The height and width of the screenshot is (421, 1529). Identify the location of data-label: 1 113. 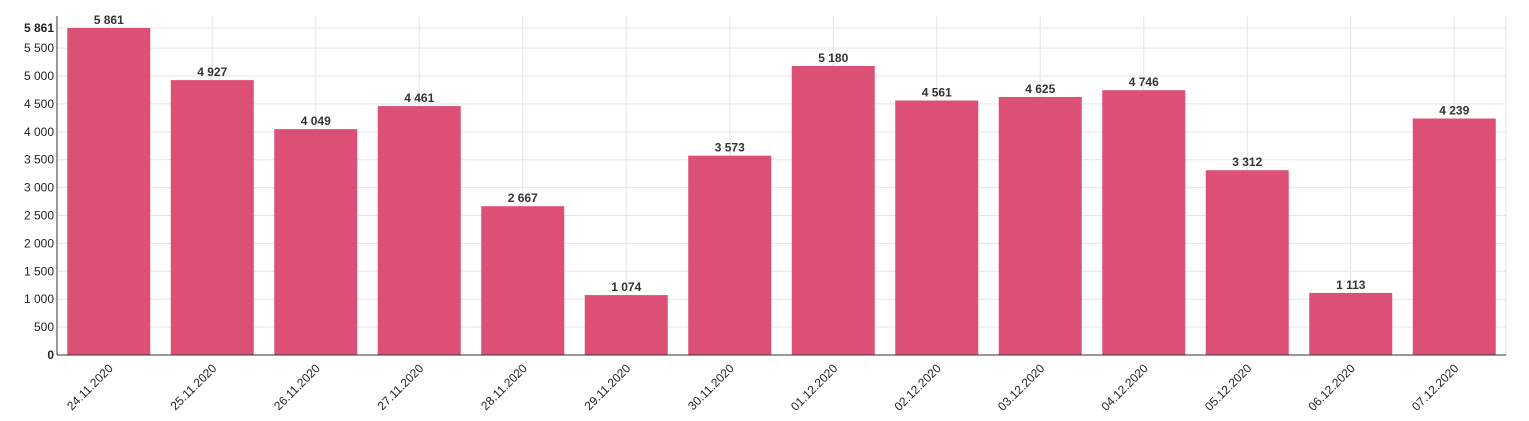
(1351, 285).